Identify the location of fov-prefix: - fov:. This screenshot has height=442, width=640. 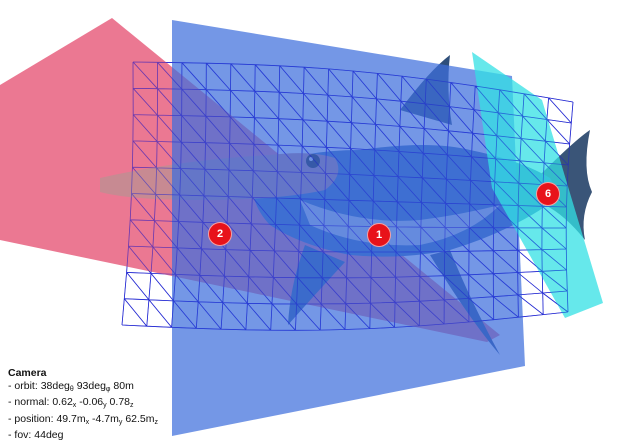
(21, 435).